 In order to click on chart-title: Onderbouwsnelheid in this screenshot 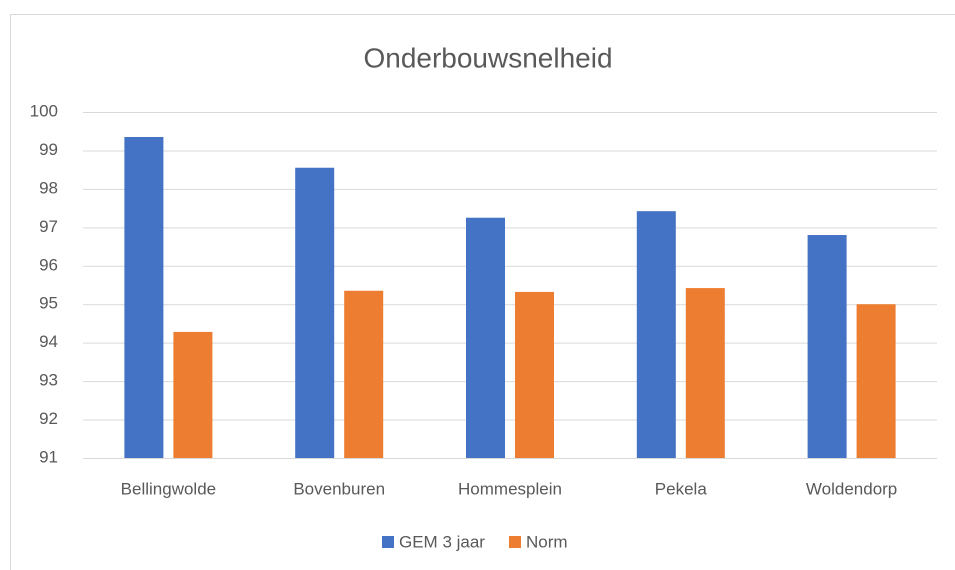, I will do `click(487, 57)`.